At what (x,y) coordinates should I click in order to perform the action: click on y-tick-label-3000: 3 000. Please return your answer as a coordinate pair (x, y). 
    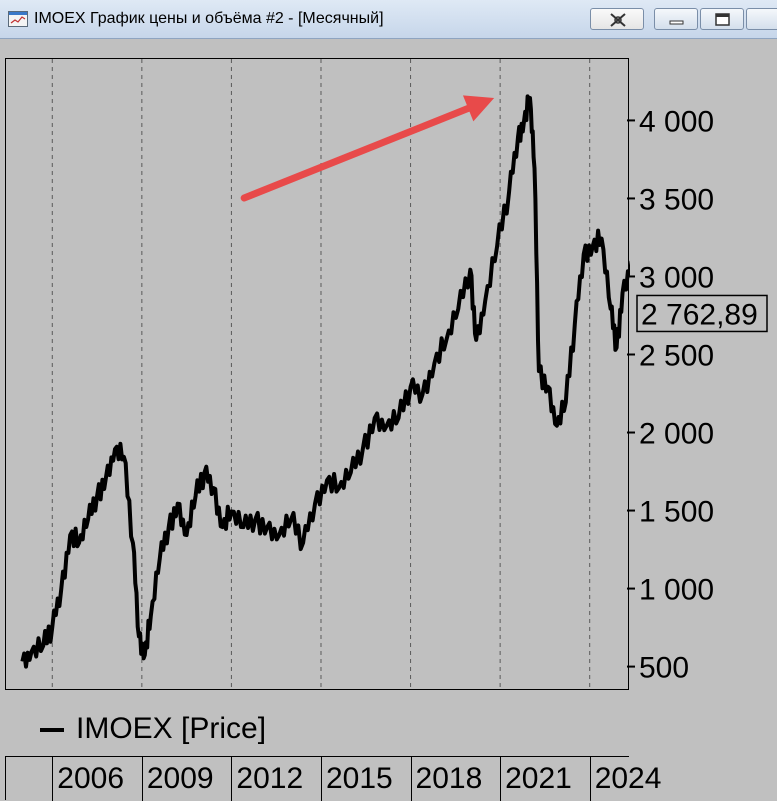
    Looking at the image, I should click on (676, 277).